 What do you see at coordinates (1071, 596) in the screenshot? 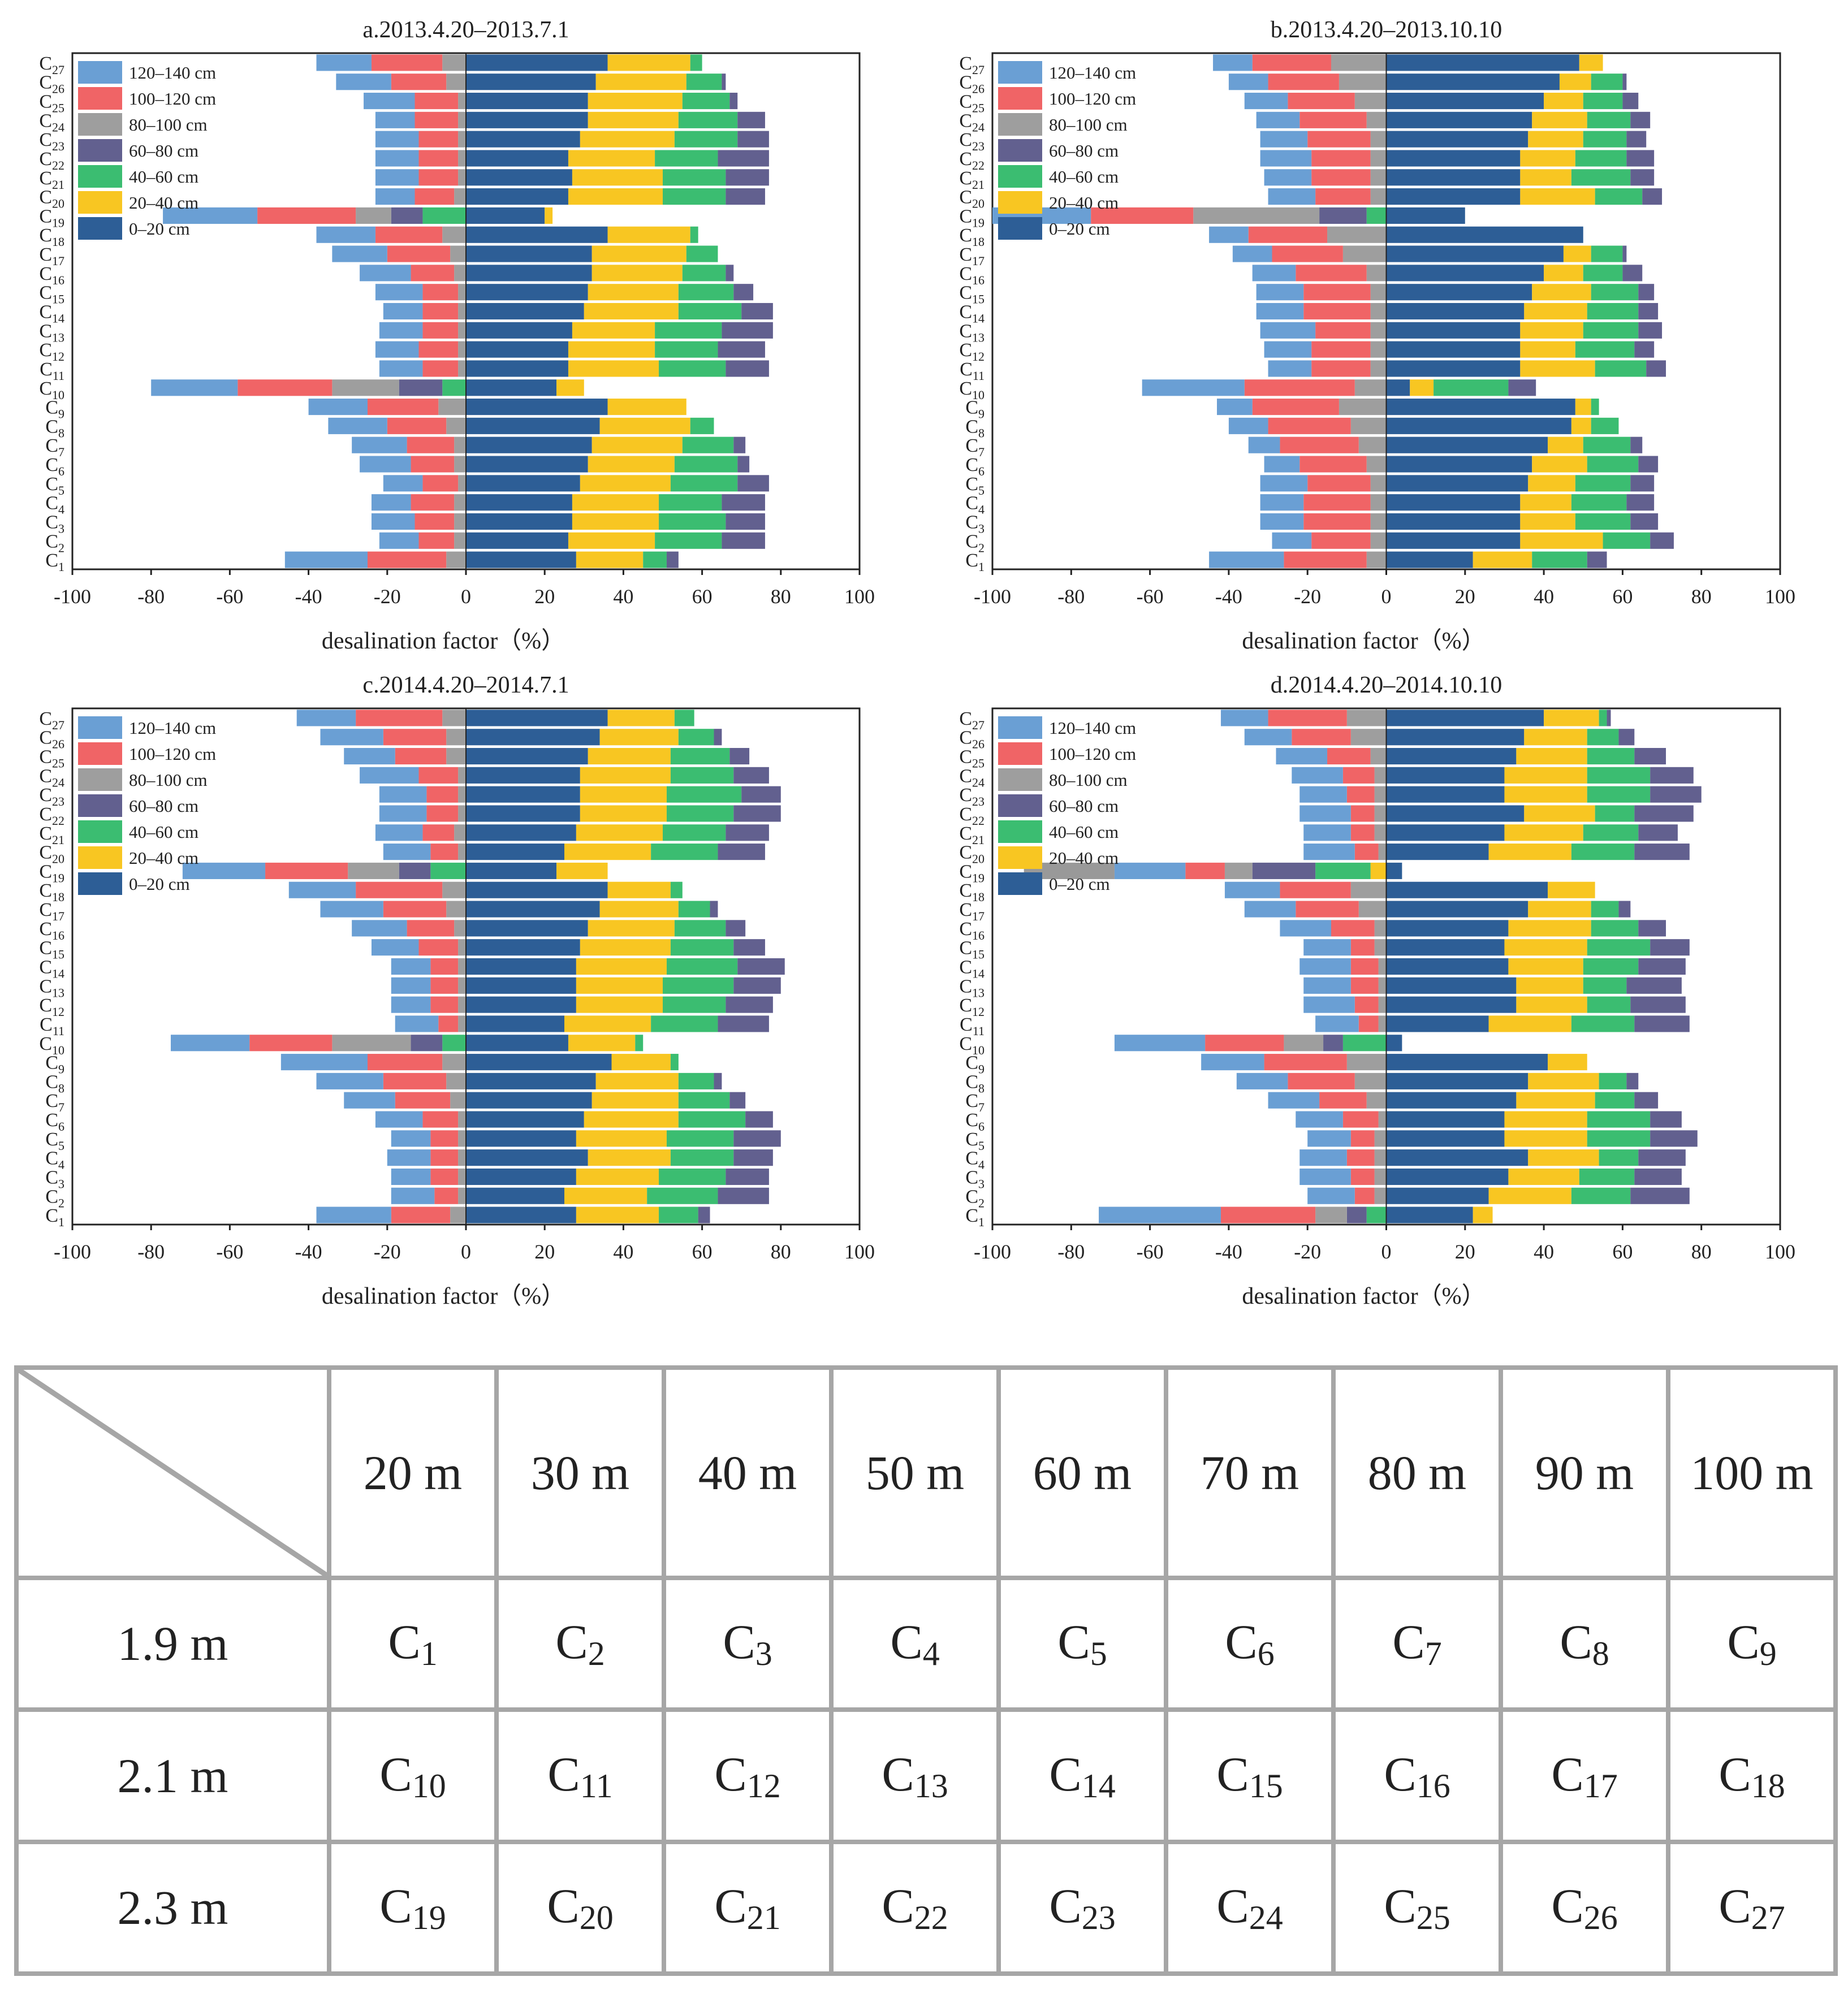
I see `x-tick-label: -80` at bounding box center [1071, 596].